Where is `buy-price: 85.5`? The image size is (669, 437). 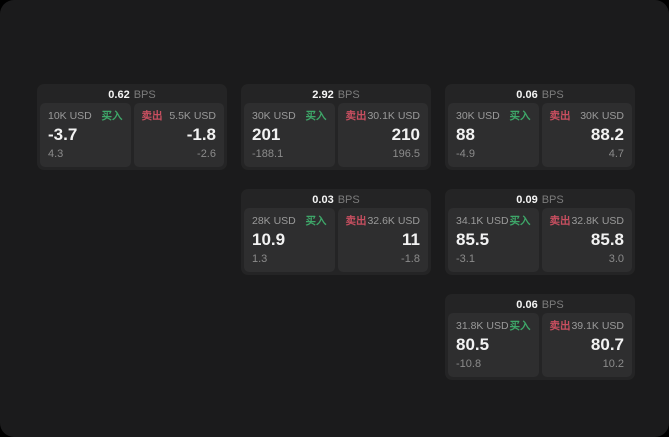
buy-price: 85.5 is located at coordinates (473, 239).